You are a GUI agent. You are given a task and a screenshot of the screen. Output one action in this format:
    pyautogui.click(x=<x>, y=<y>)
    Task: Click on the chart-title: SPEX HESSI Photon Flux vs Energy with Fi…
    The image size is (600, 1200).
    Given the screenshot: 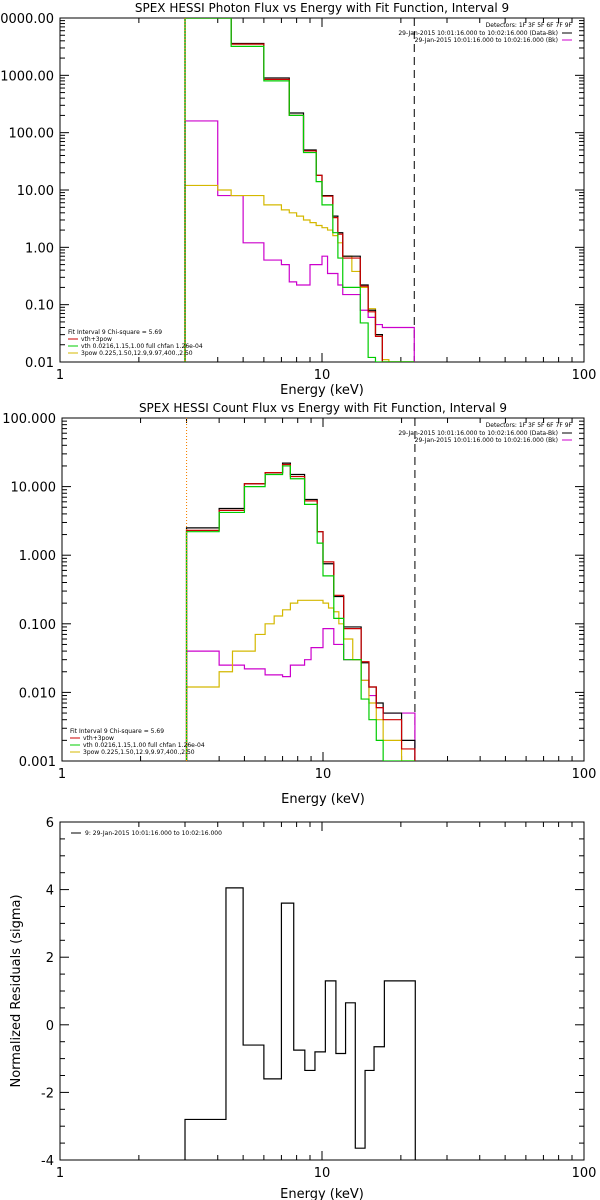 What is the action you would take?
    pyautogui.click(x=322, y=8)
    